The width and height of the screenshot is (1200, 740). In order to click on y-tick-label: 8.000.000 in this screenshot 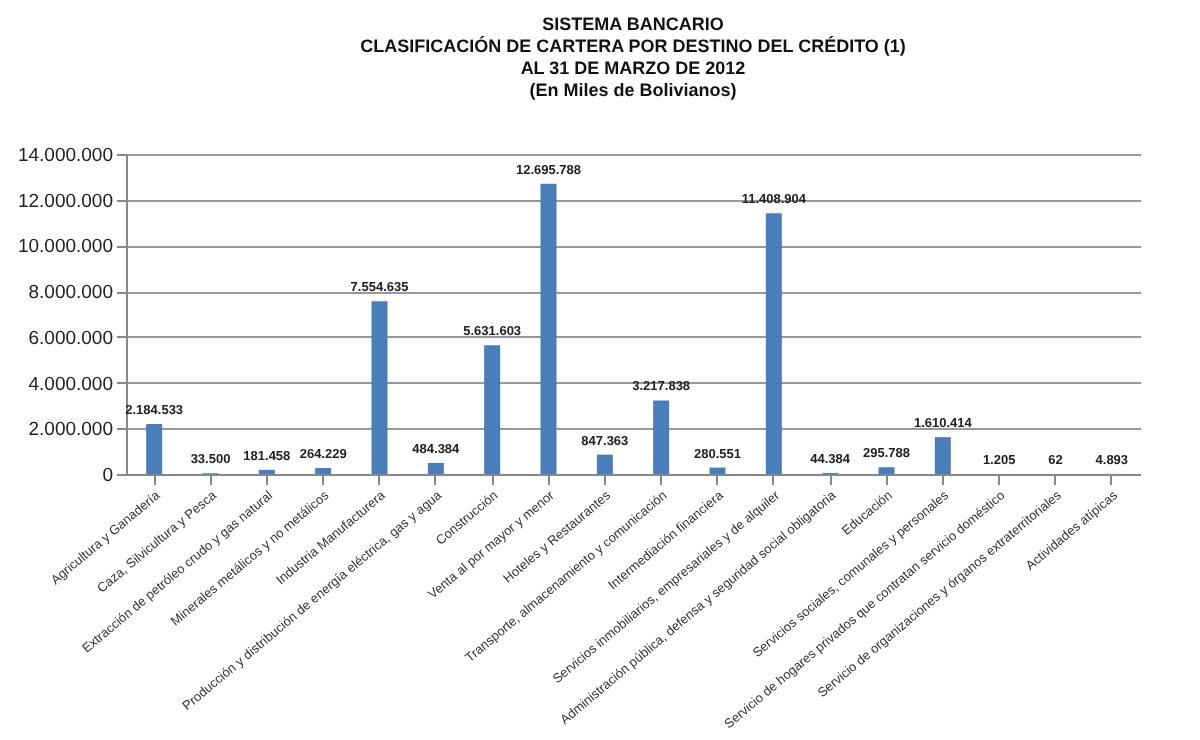, I will do `click(70, 293)`.